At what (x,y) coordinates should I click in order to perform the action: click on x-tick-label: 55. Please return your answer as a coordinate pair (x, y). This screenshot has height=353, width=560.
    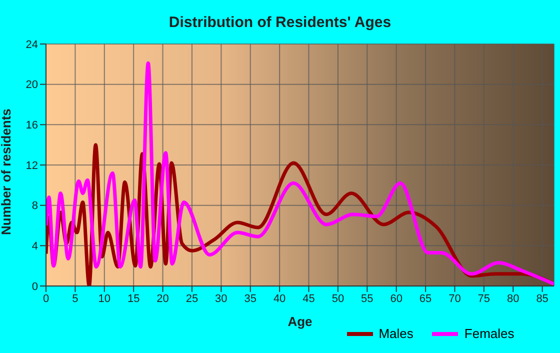
    Looking at the image, I should click on (367, 298).